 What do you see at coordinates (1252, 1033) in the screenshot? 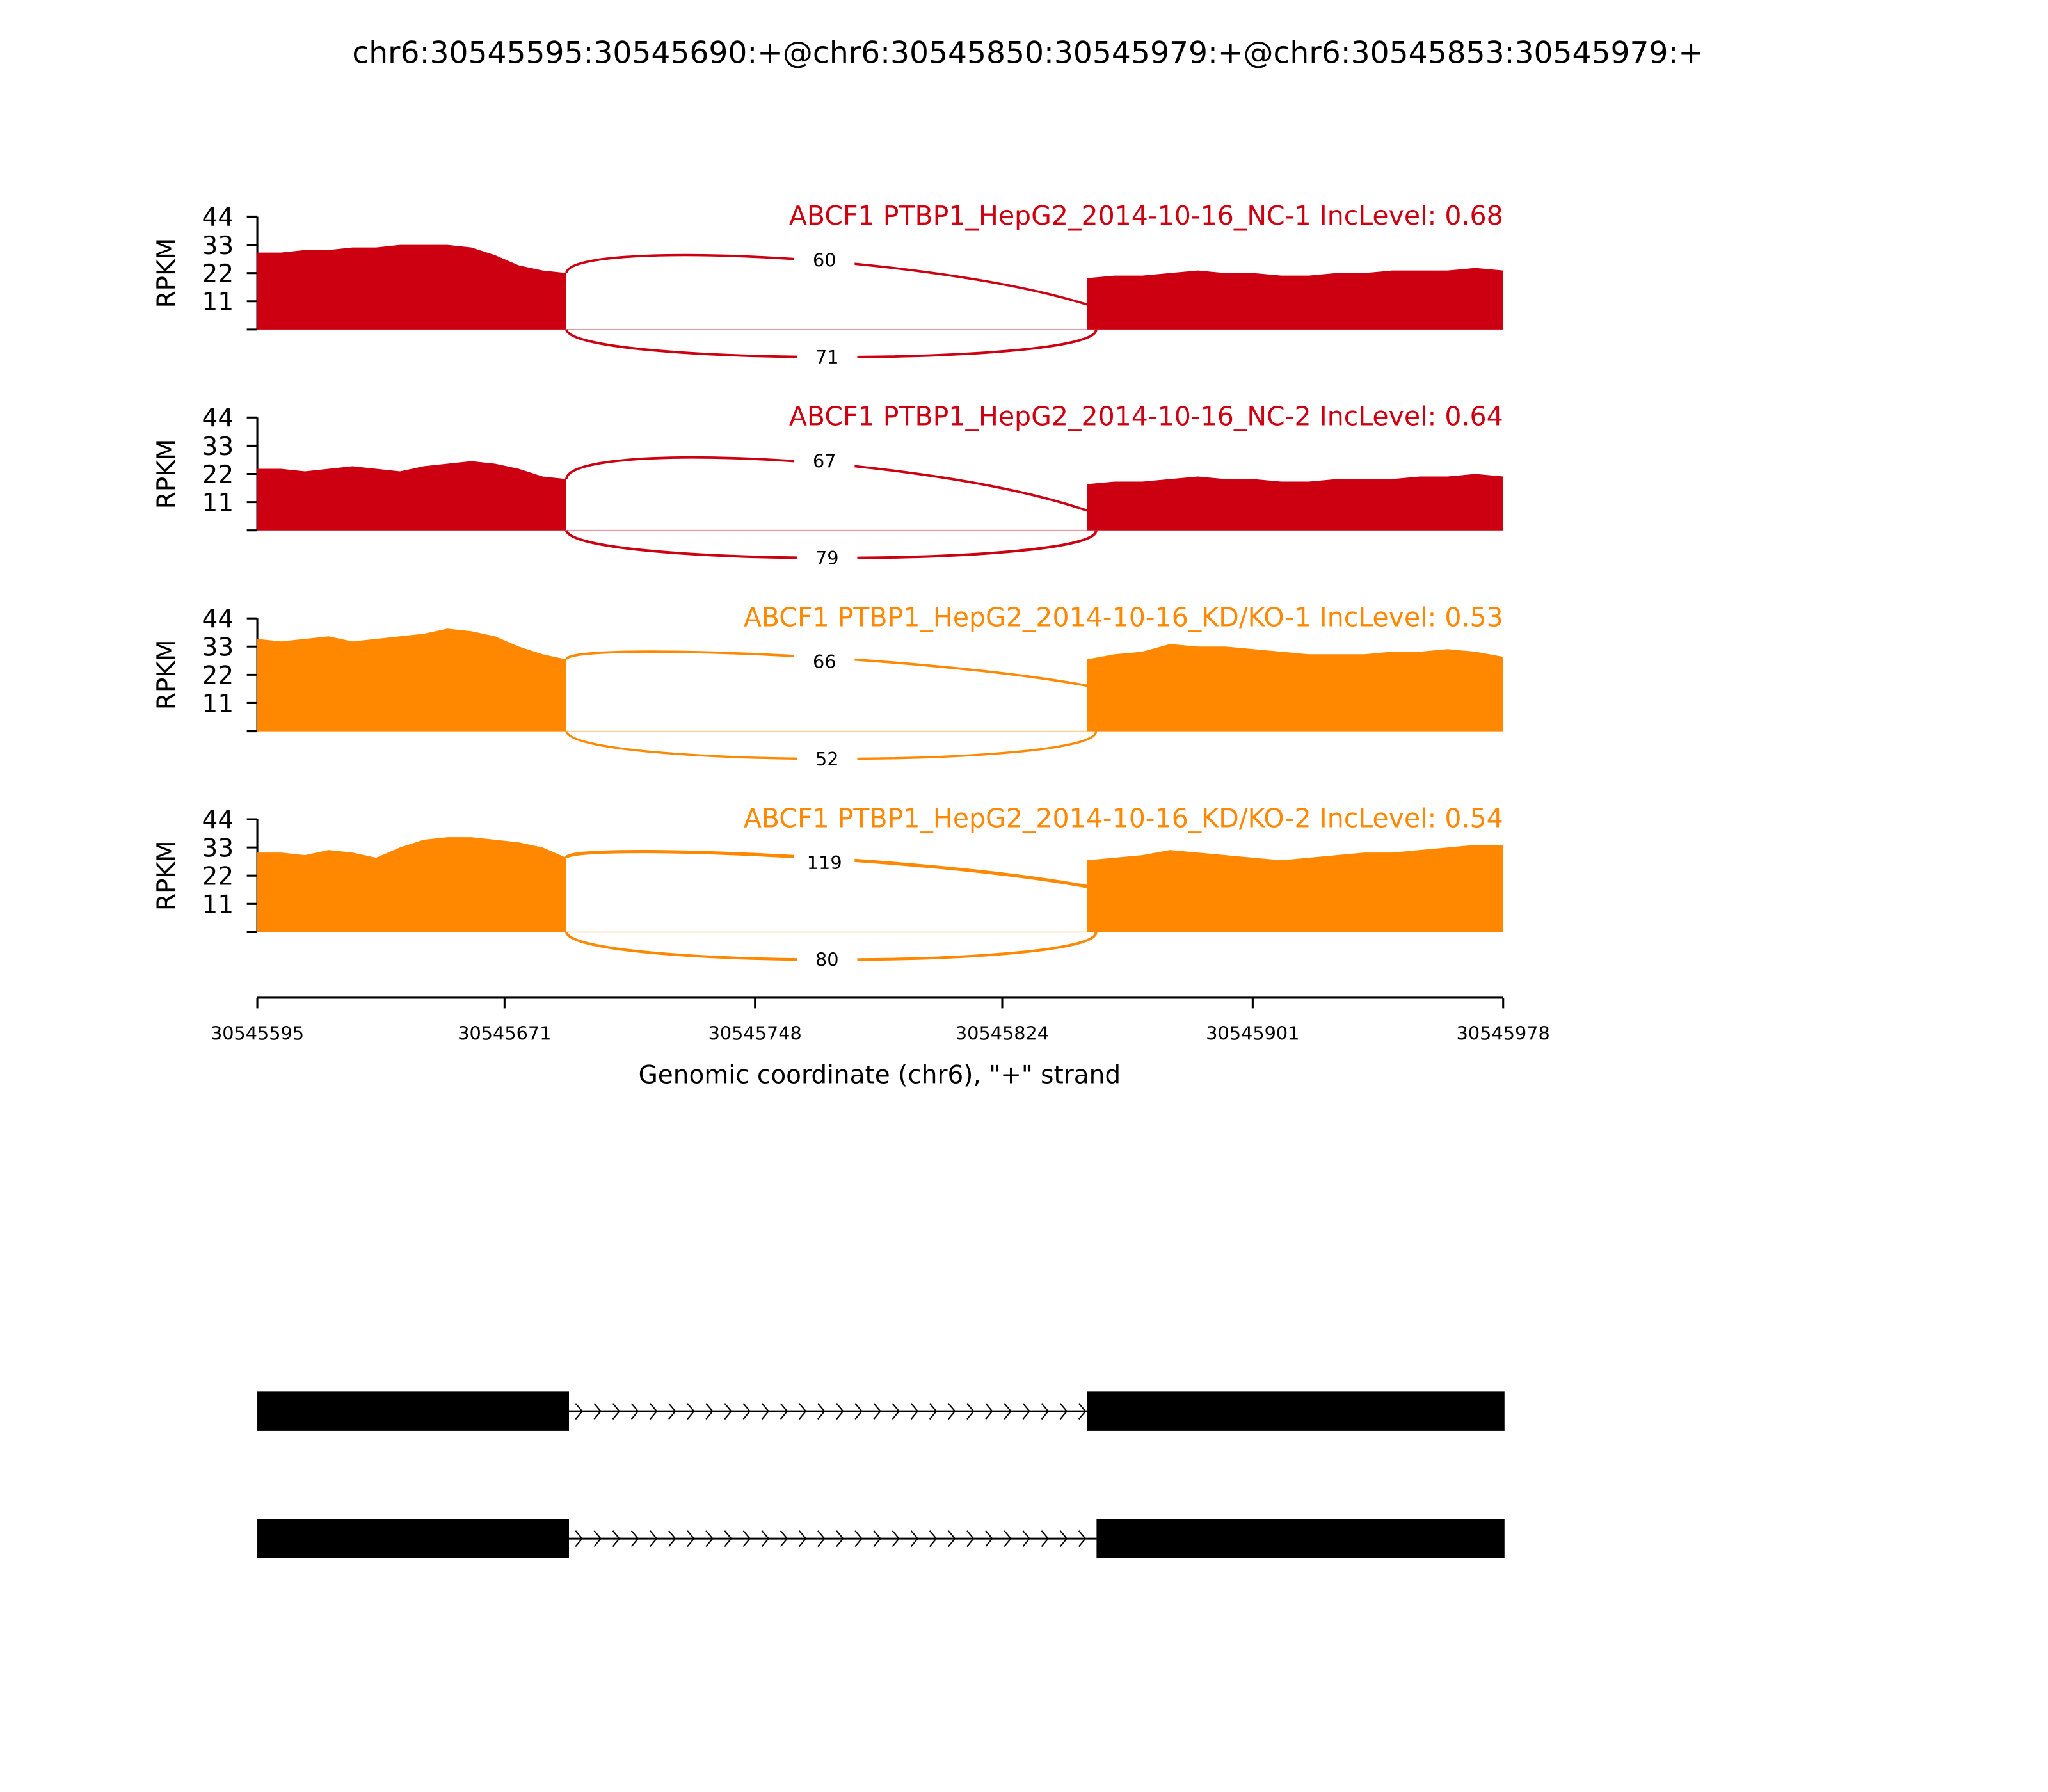
I see `x-tick-label: 30545901` at bounding box center [1252, 1033].